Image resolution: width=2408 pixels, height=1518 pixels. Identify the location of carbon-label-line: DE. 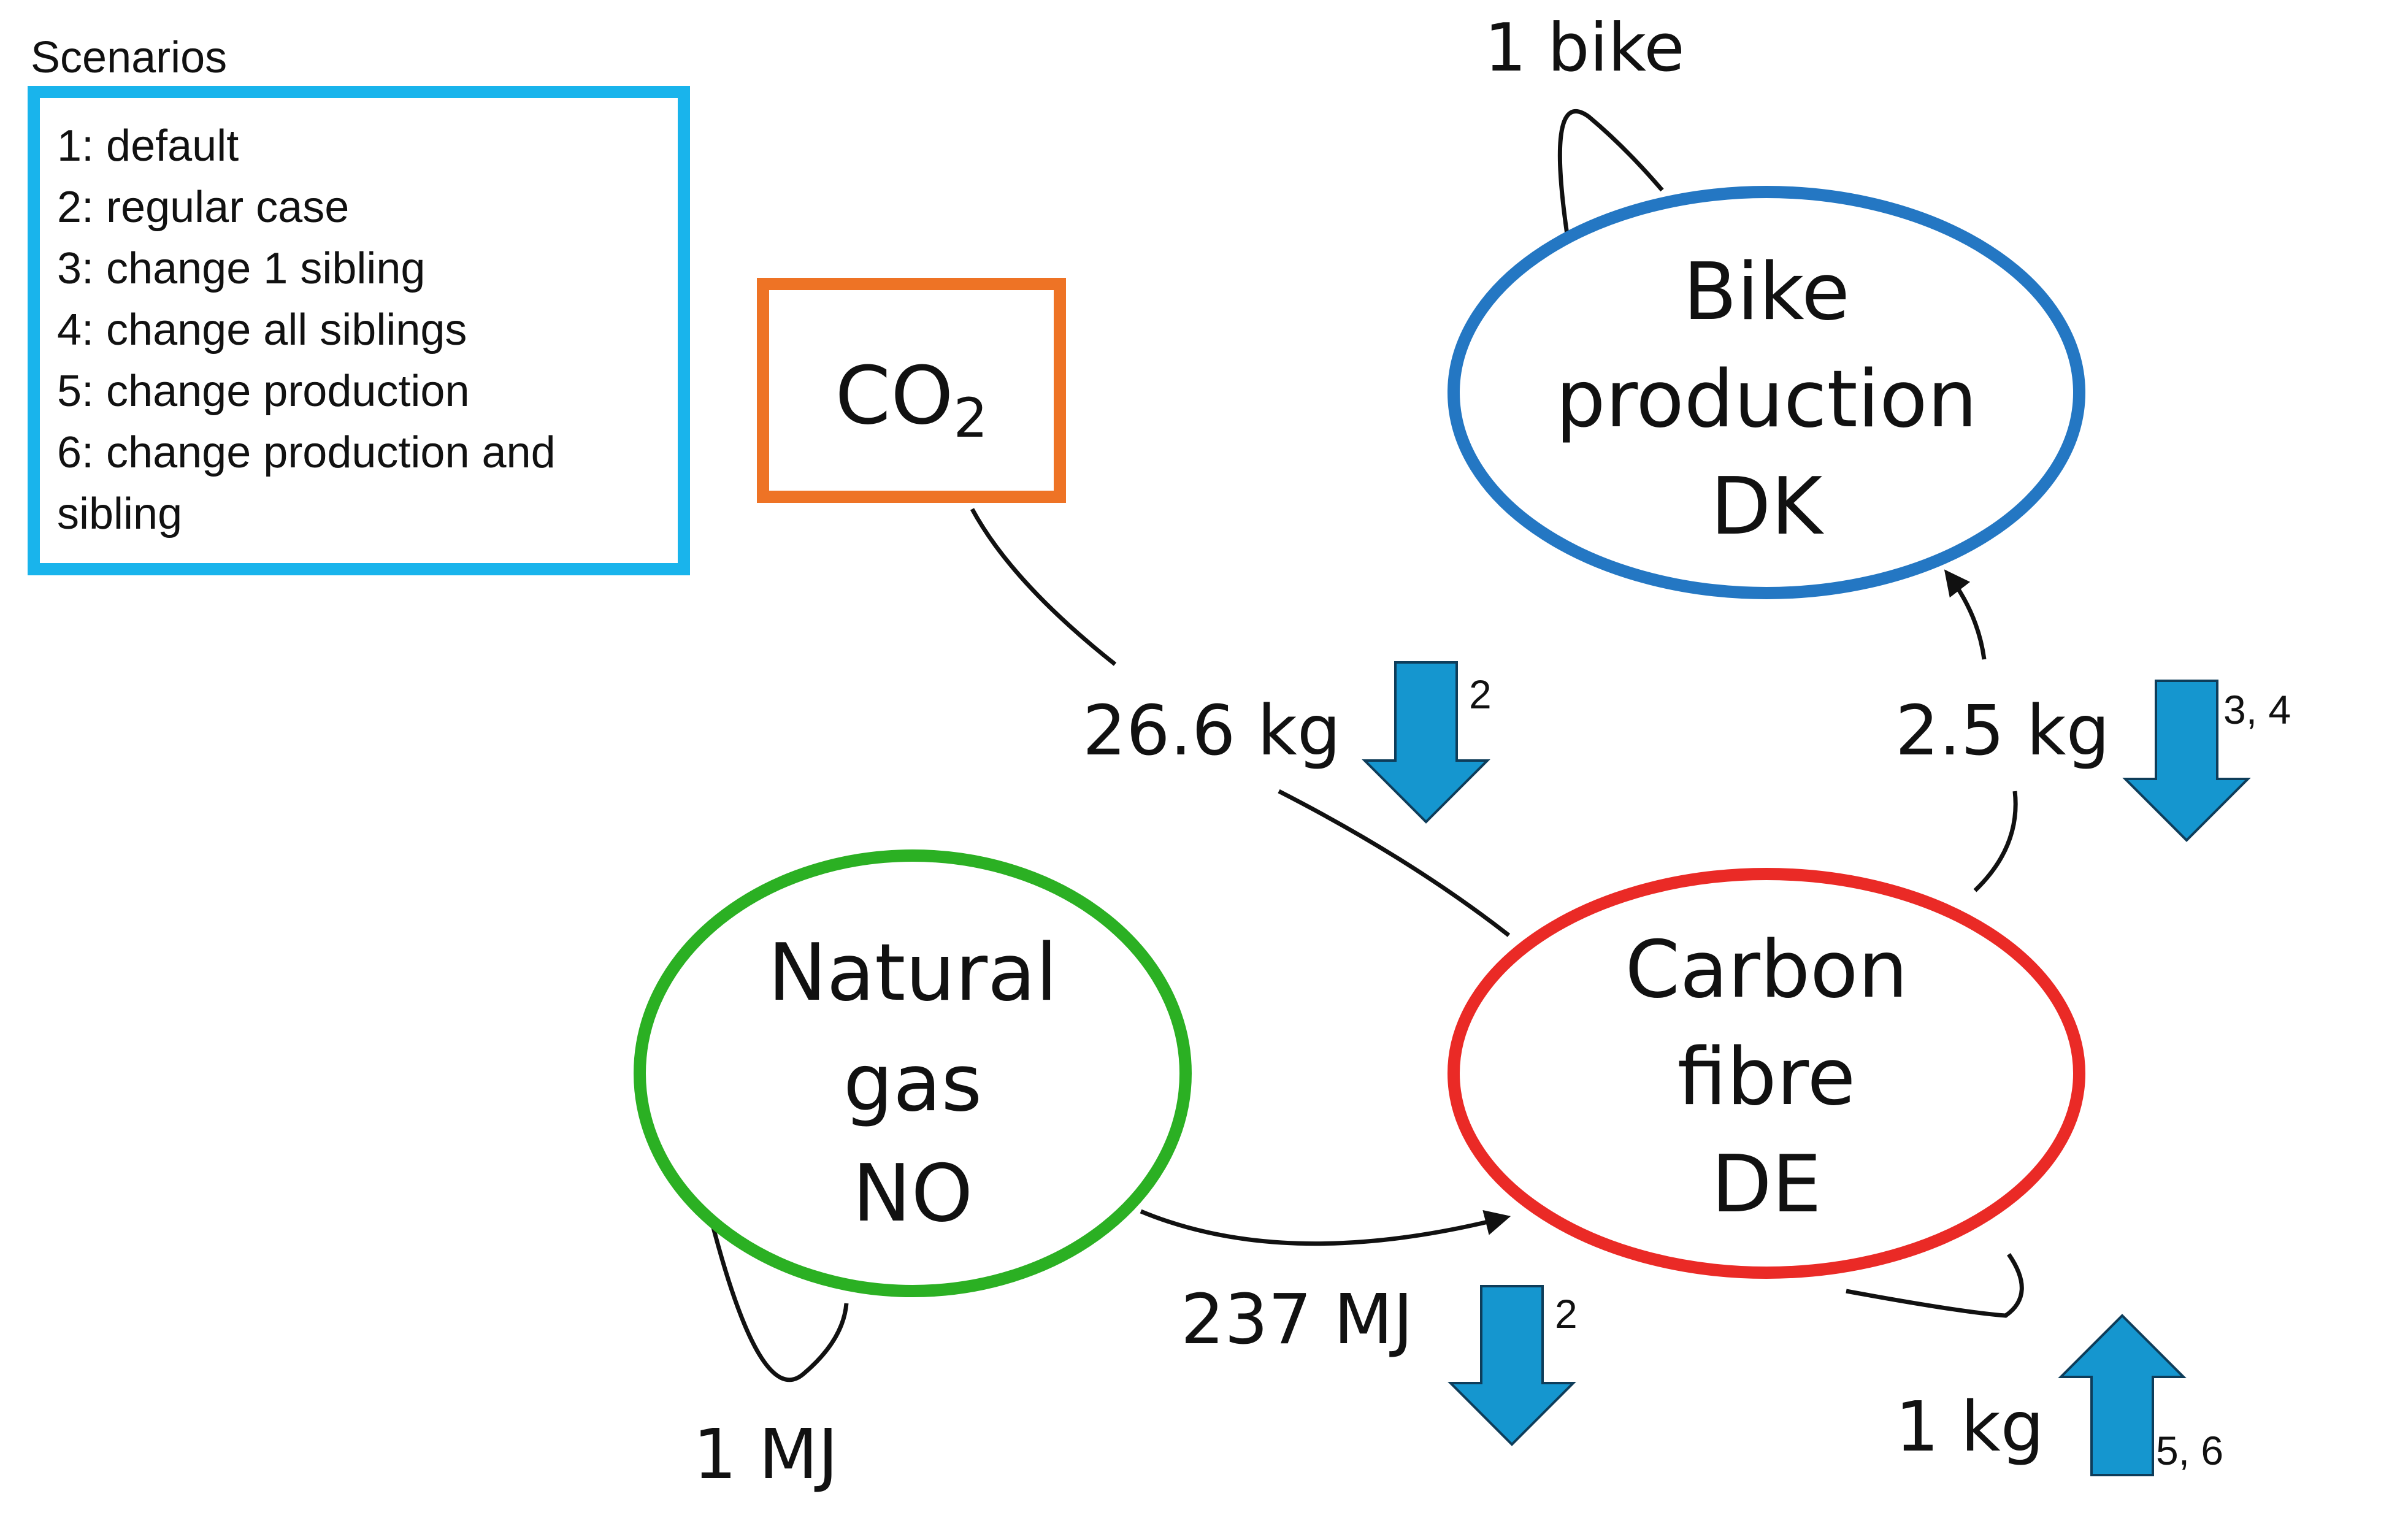
(1766, 1184).